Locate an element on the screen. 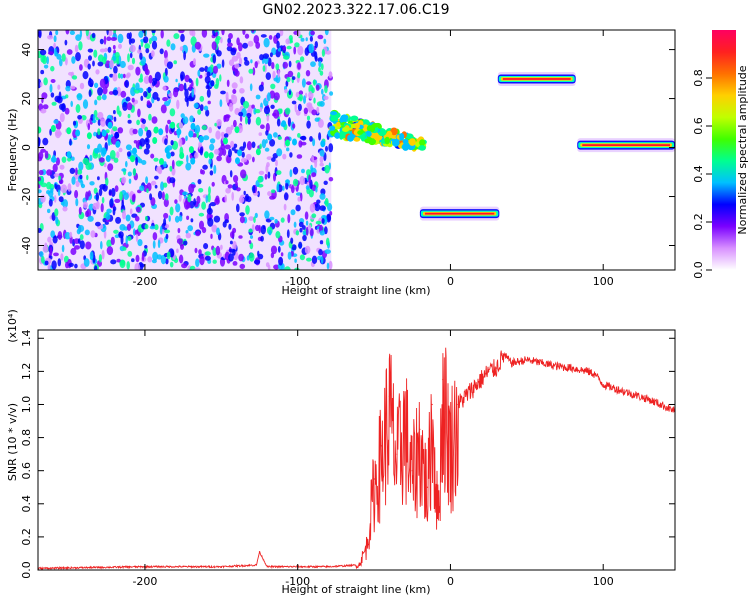  snr-ytick-label: 0.4 is located at coordinates (26, 504).